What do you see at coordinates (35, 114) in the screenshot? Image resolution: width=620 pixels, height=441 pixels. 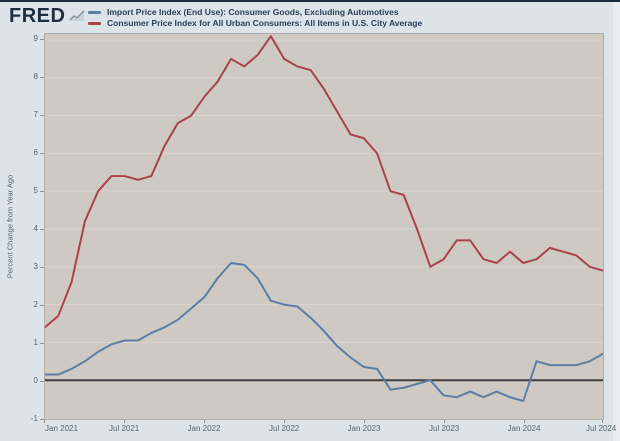 I see `y-tick-label: 7` at bounding box center [35, 114].